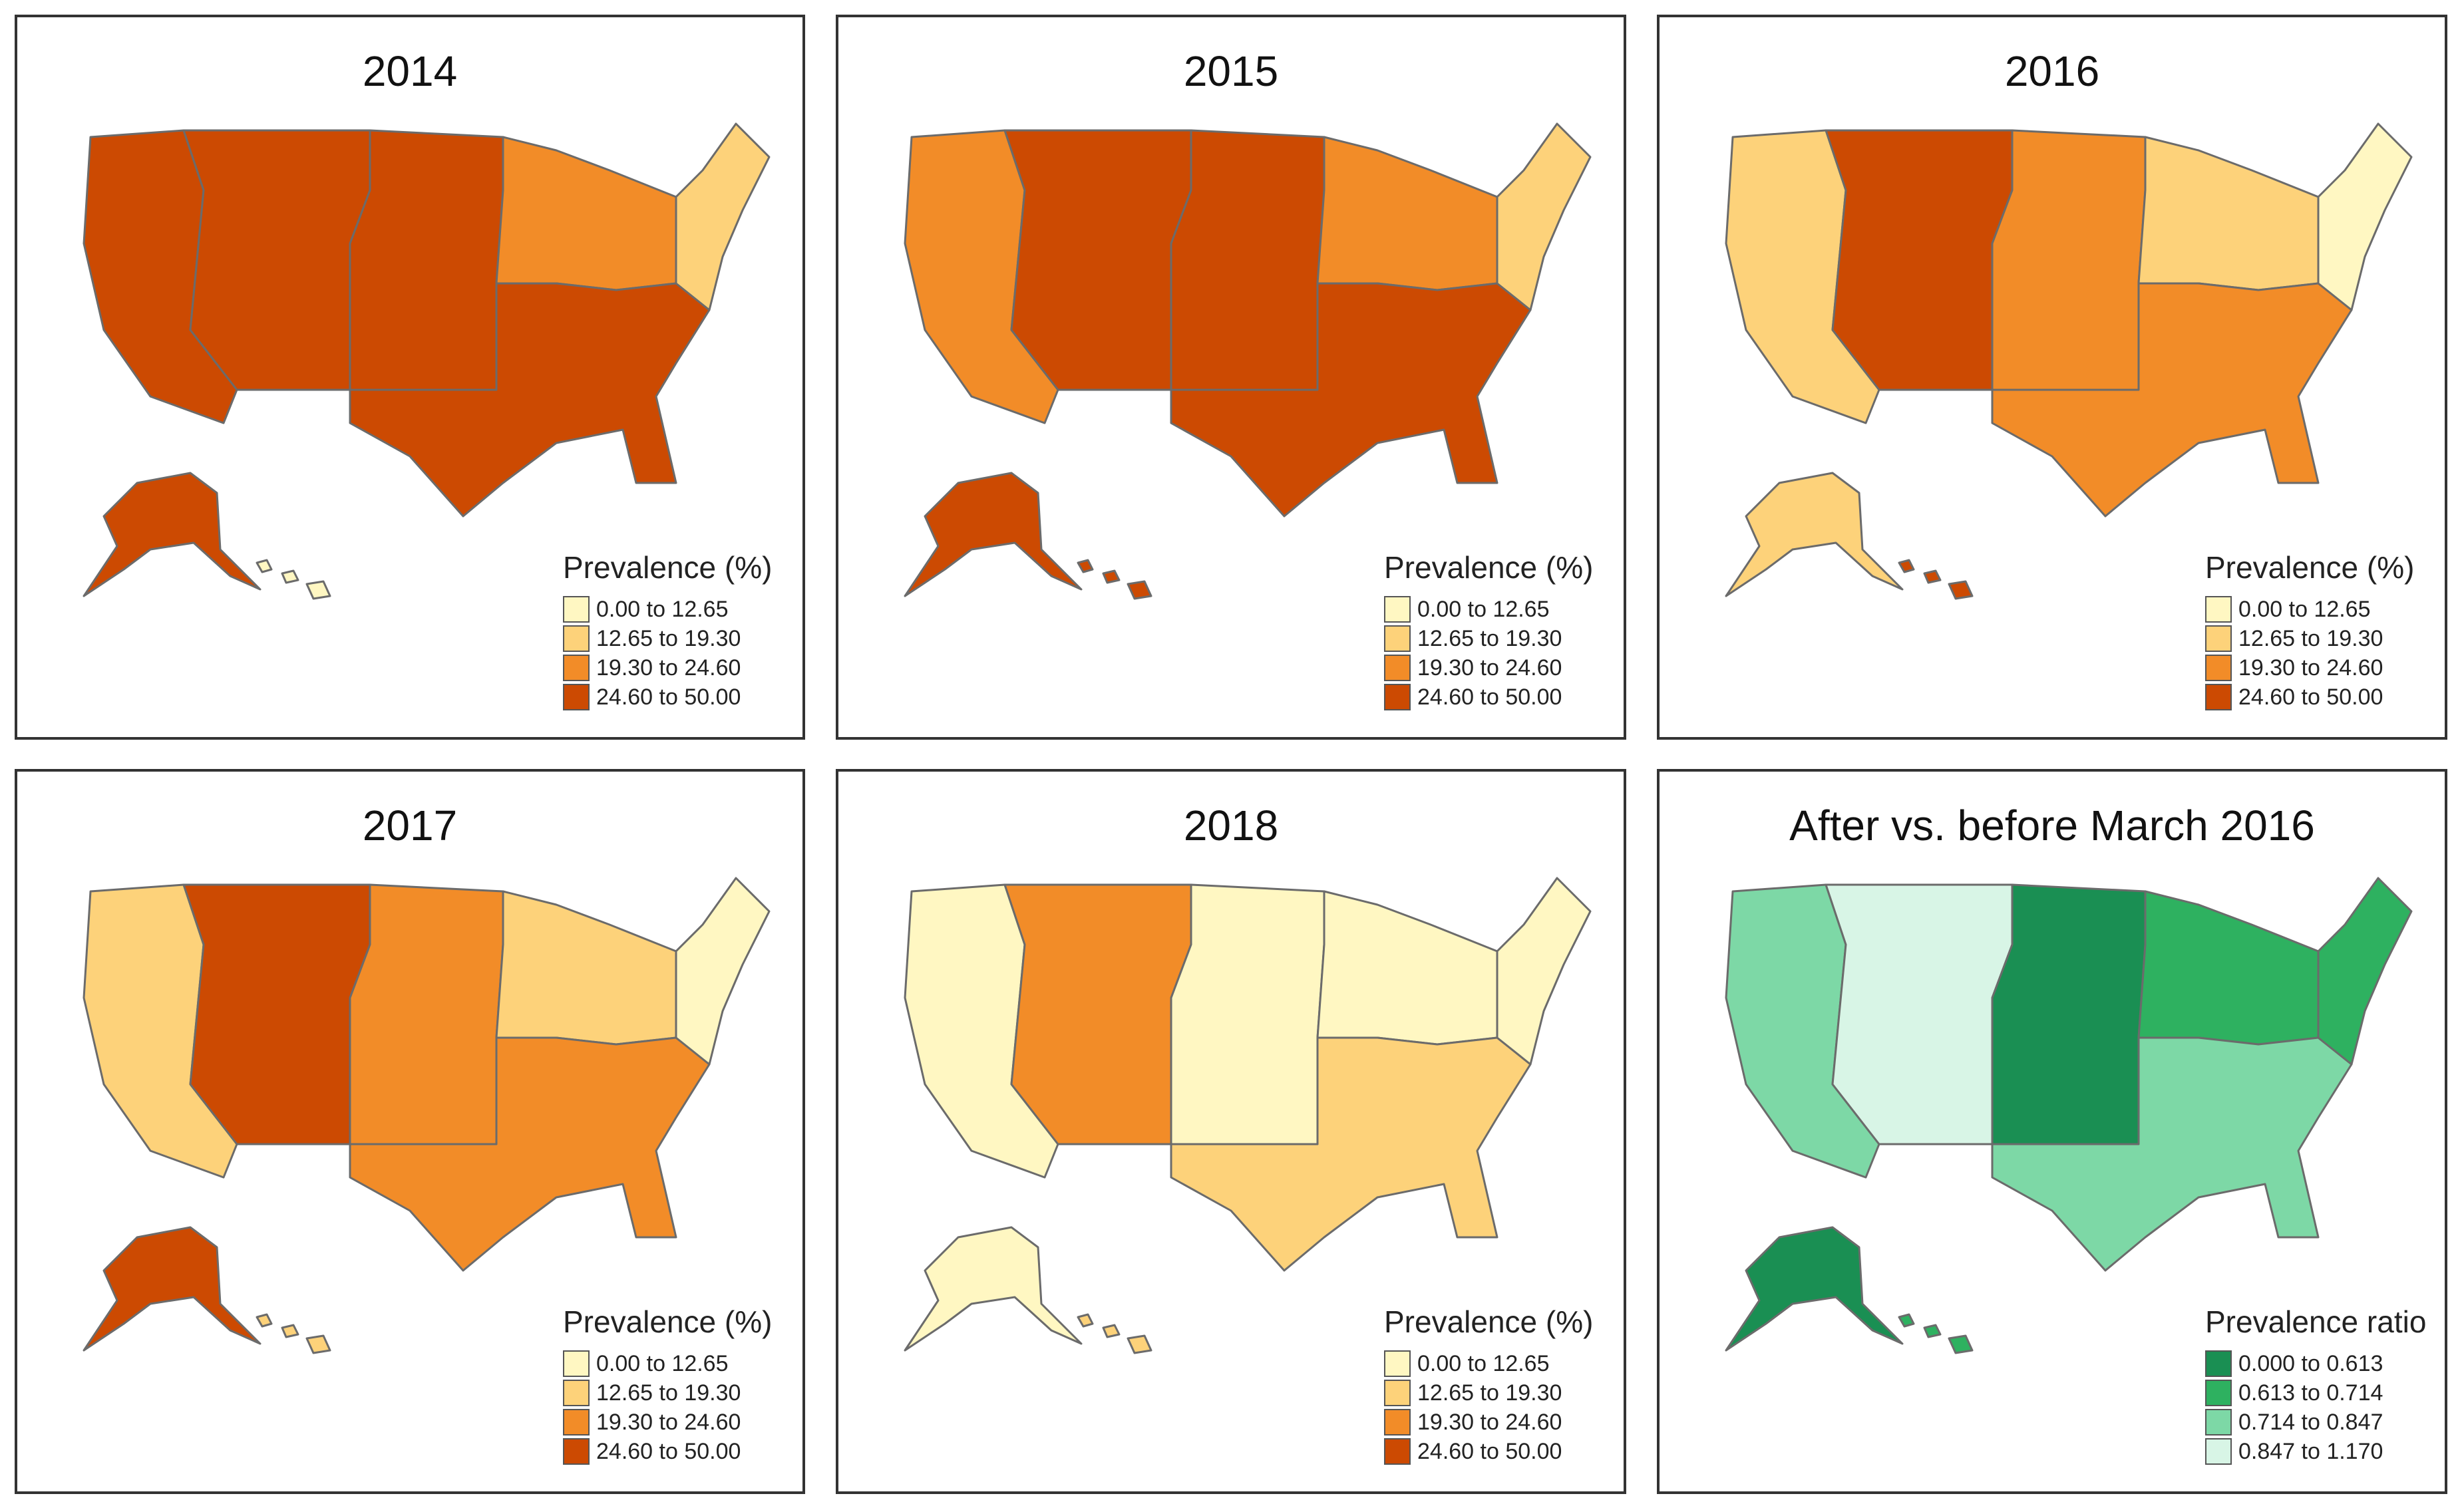 This screenshot has width=2462, height=1512. What do you see at coordinates (2310, 1422) in the screenshot?
I see `legend-label: 0.714 to 0.847` at bounding box center [2310, 1422].